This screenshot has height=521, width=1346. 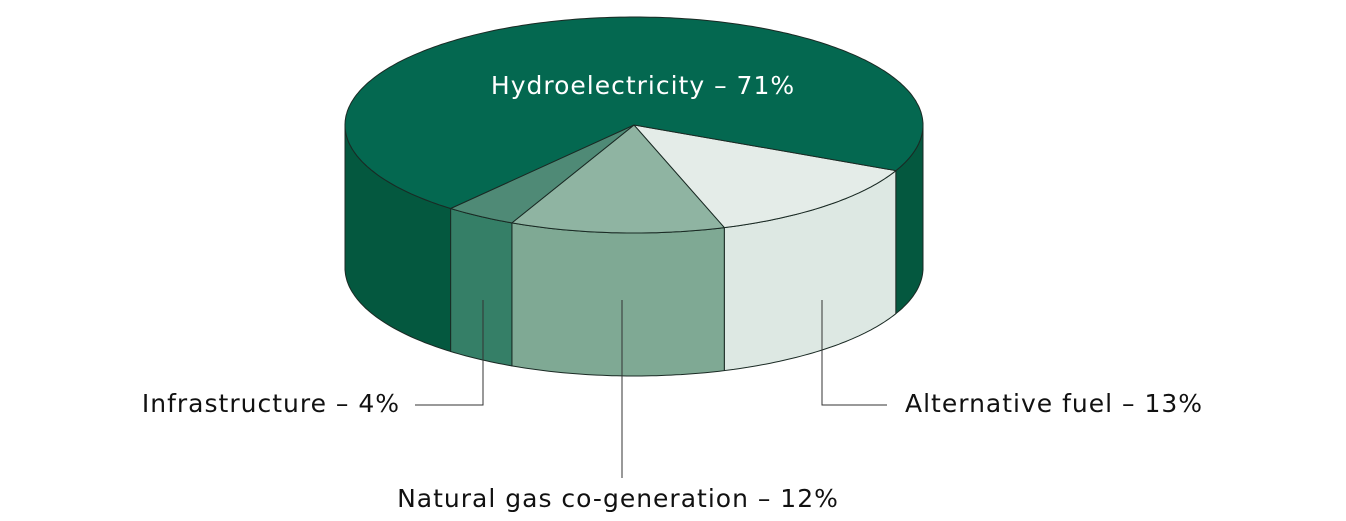 What do you see at coordinates (1054, 403) in the screenshot?
I see `data-label: Alternative fuel – 13%` at bounding box center [1054, 403].